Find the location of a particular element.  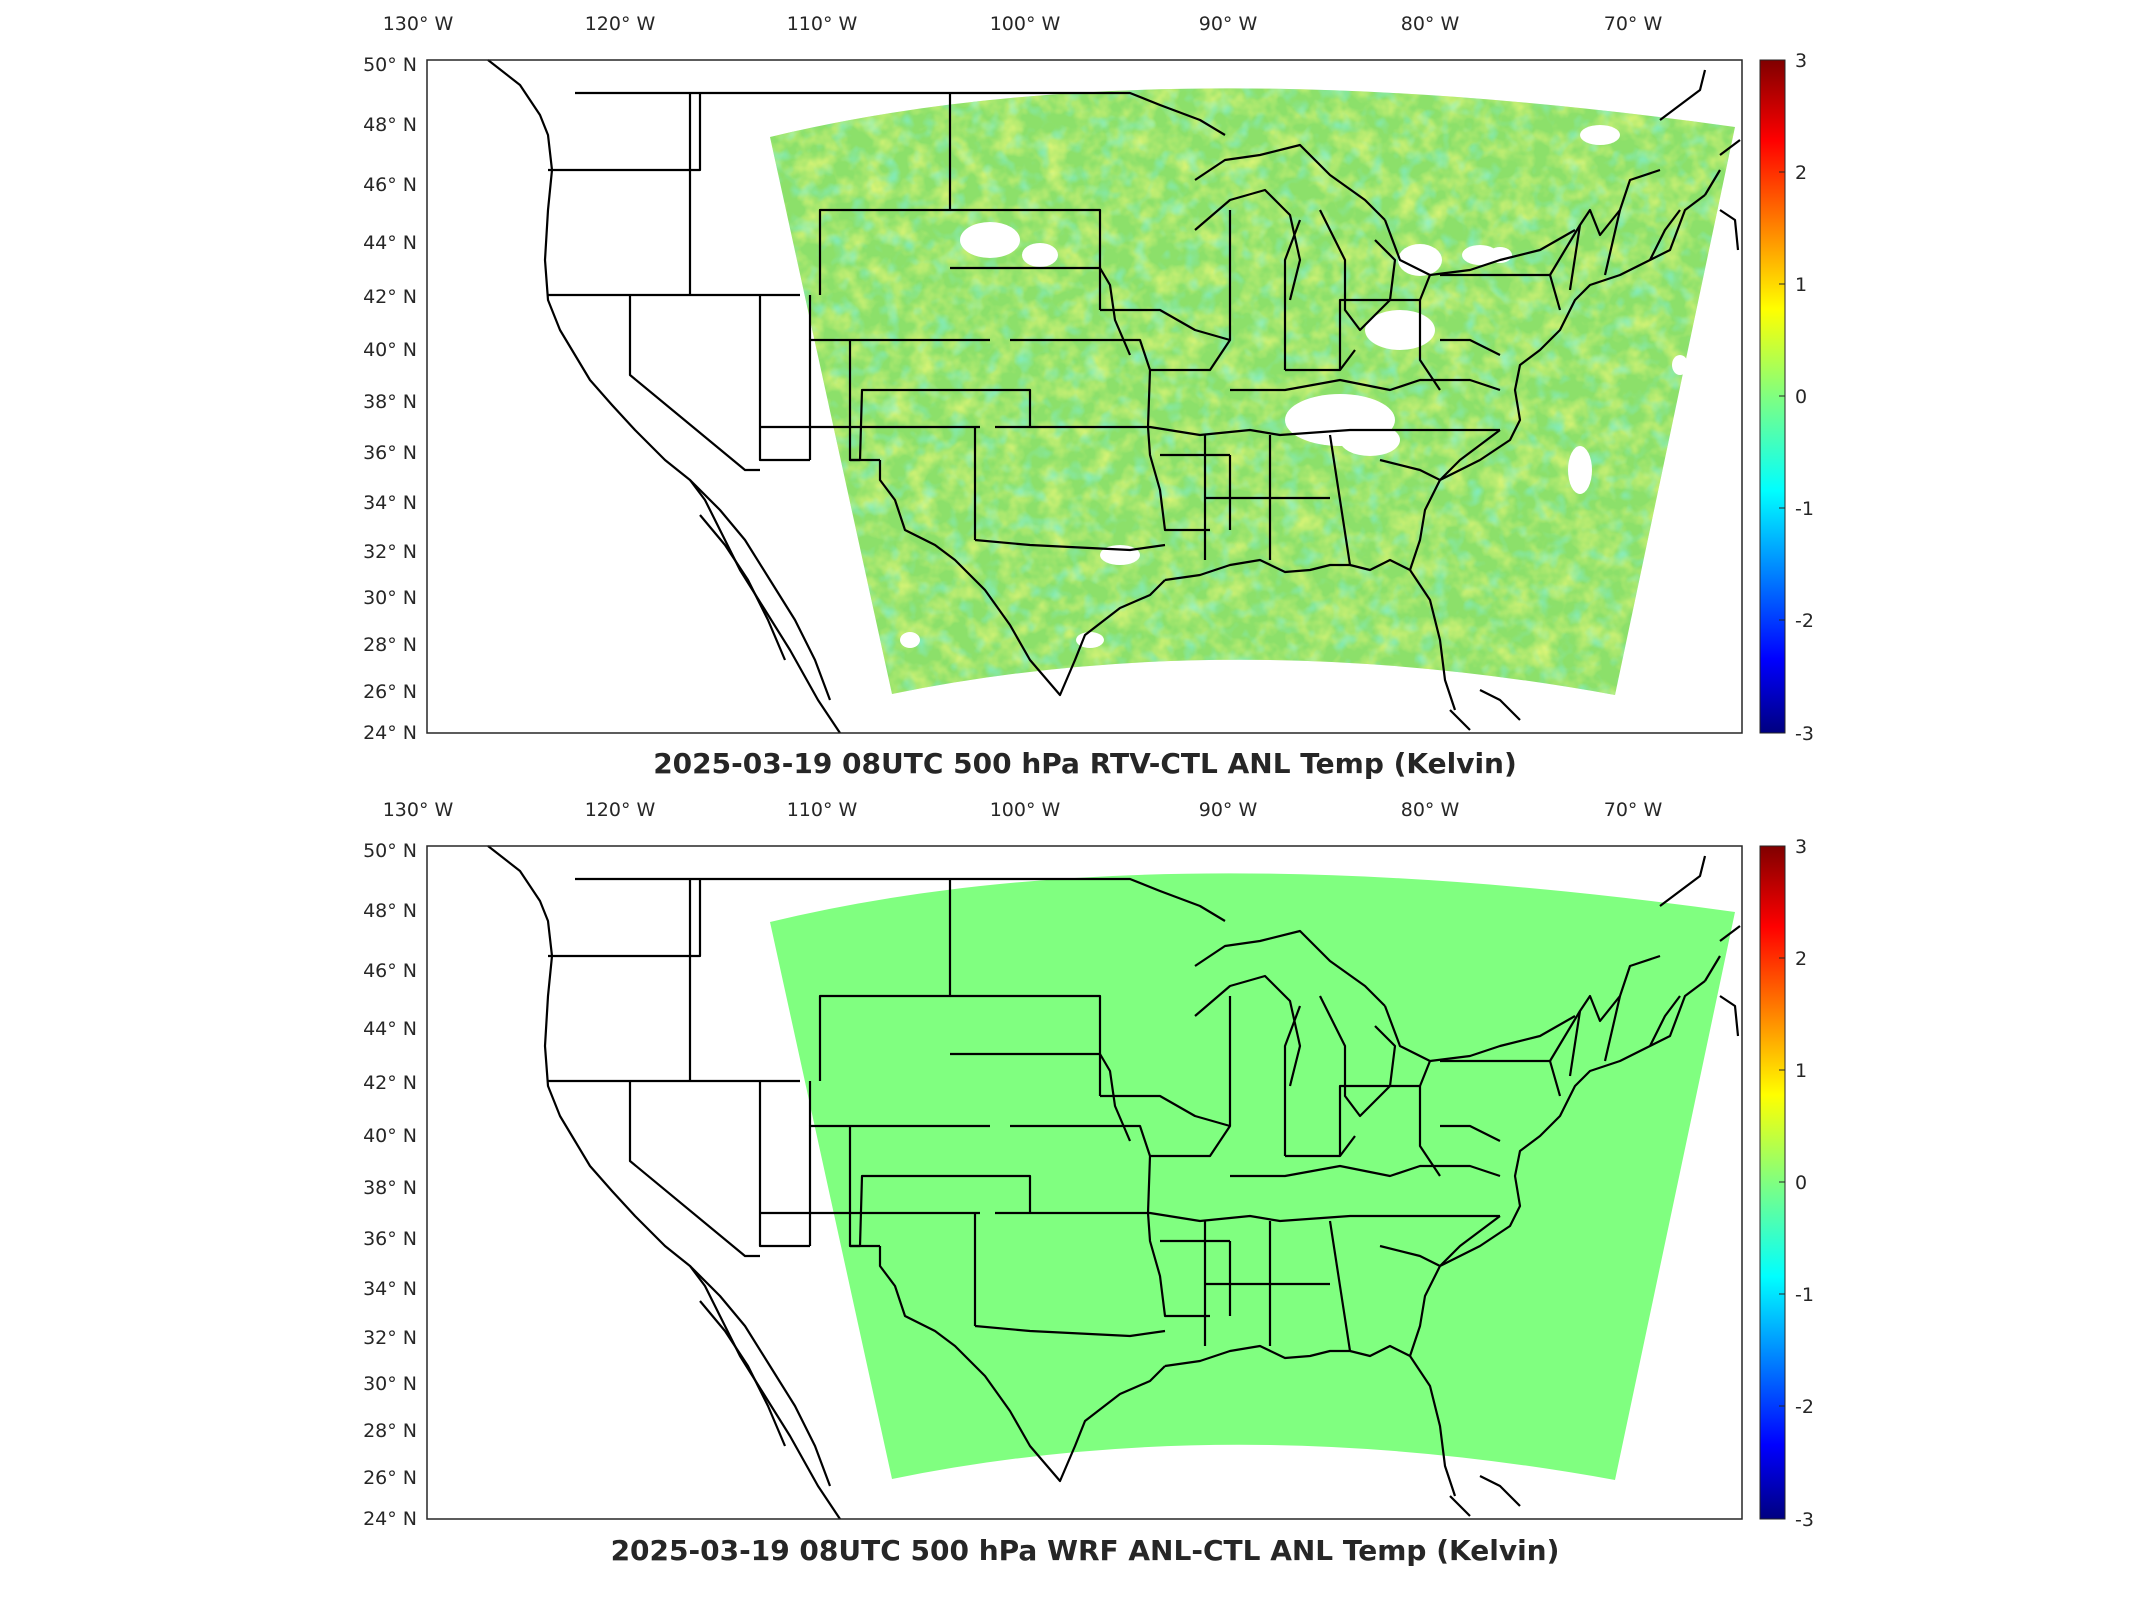

latitude-tick-label: 36° N is located at coordinates (390, 1239).